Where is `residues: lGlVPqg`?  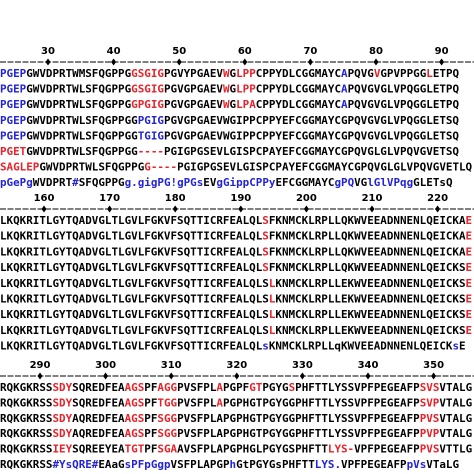
residues: lGlVPqg is located at coordinates (390, 182).